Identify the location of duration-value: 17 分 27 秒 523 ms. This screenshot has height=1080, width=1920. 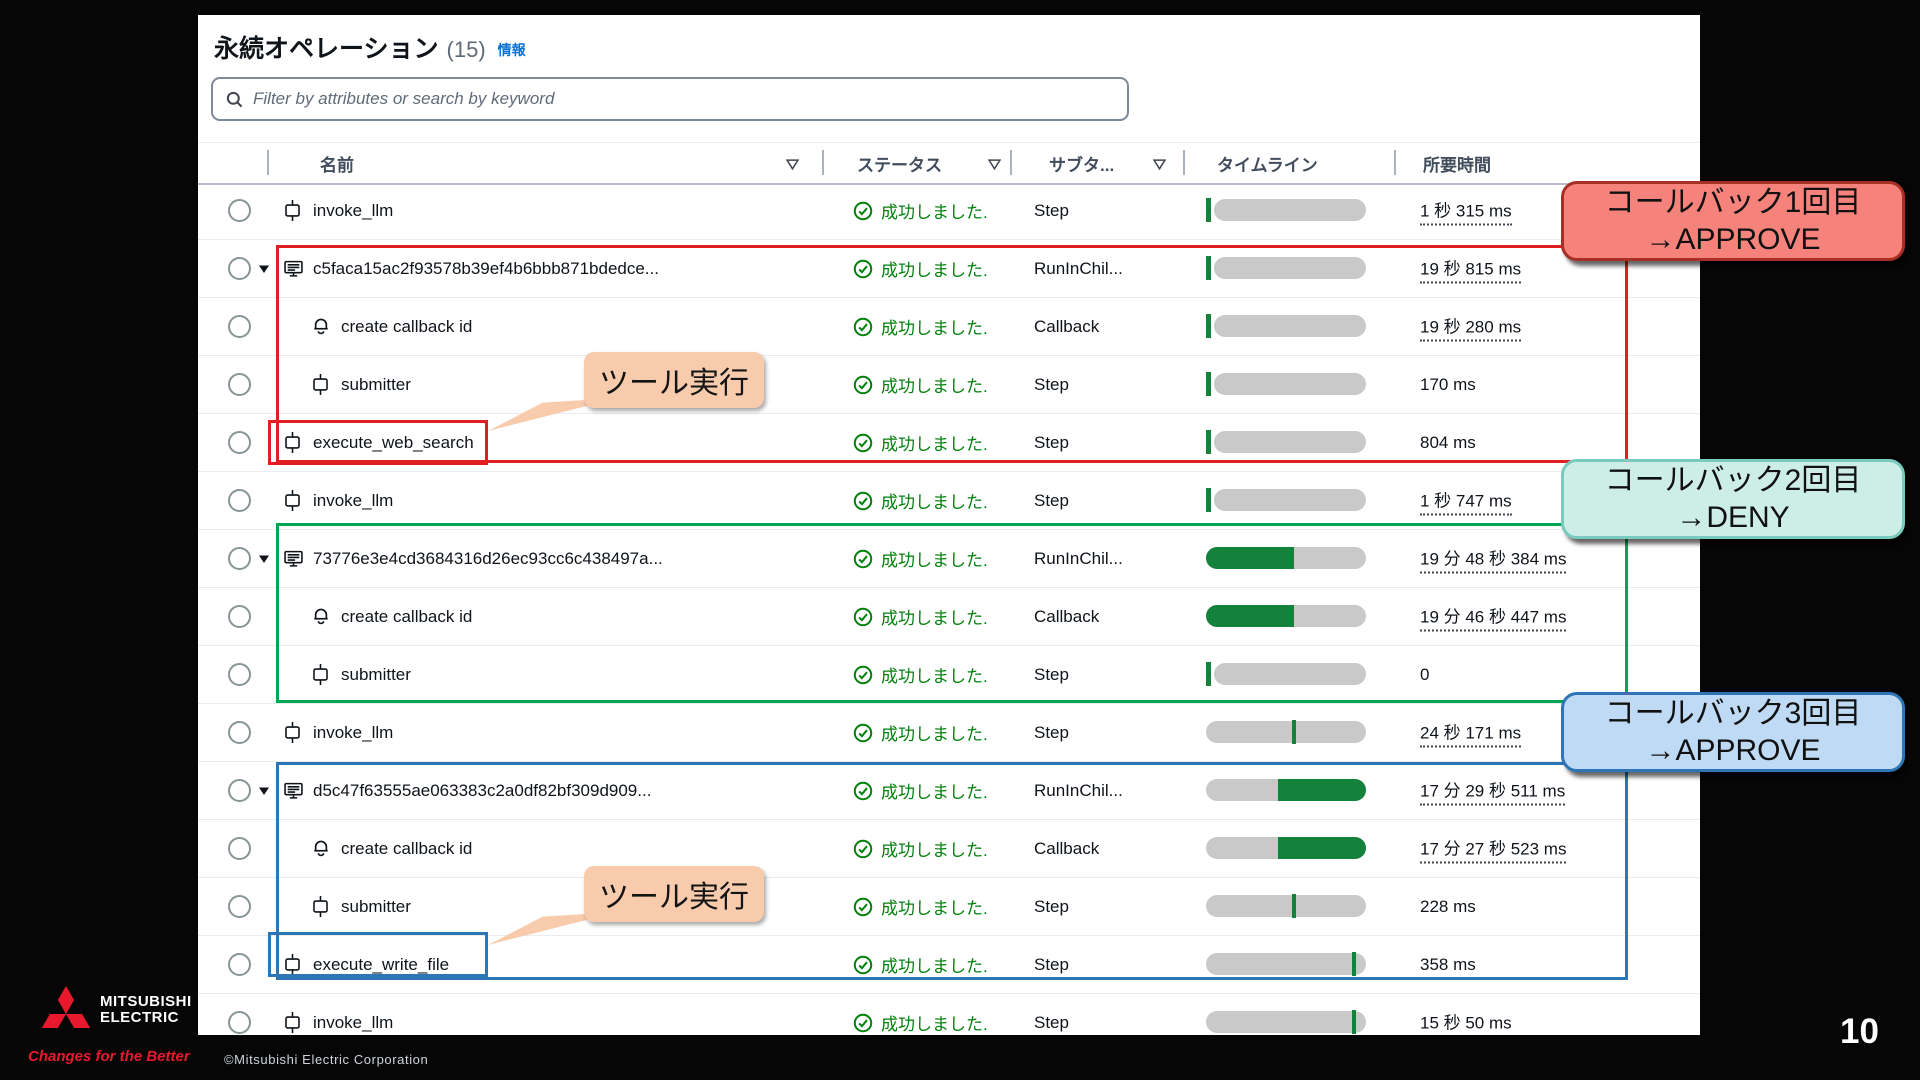
(1493, 848).